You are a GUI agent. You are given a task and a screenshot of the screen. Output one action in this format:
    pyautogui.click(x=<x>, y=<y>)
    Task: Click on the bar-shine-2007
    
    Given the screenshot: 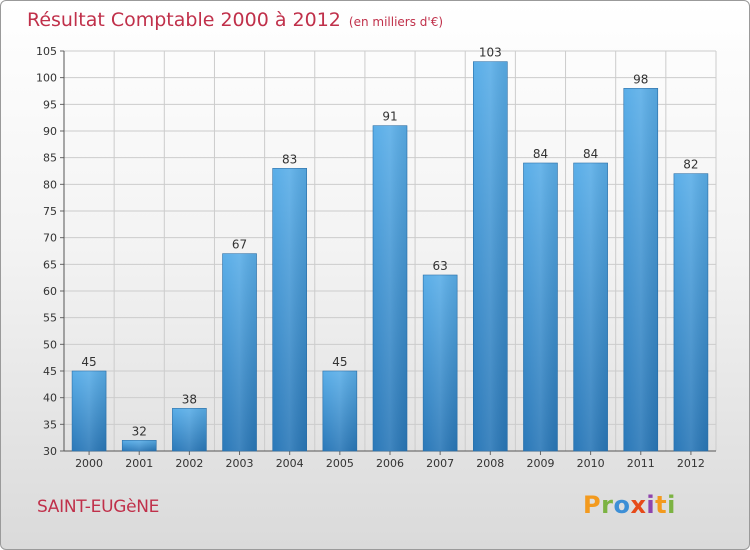 What is the action you would take?
    pyautogui.click(x=440, y=363)
    